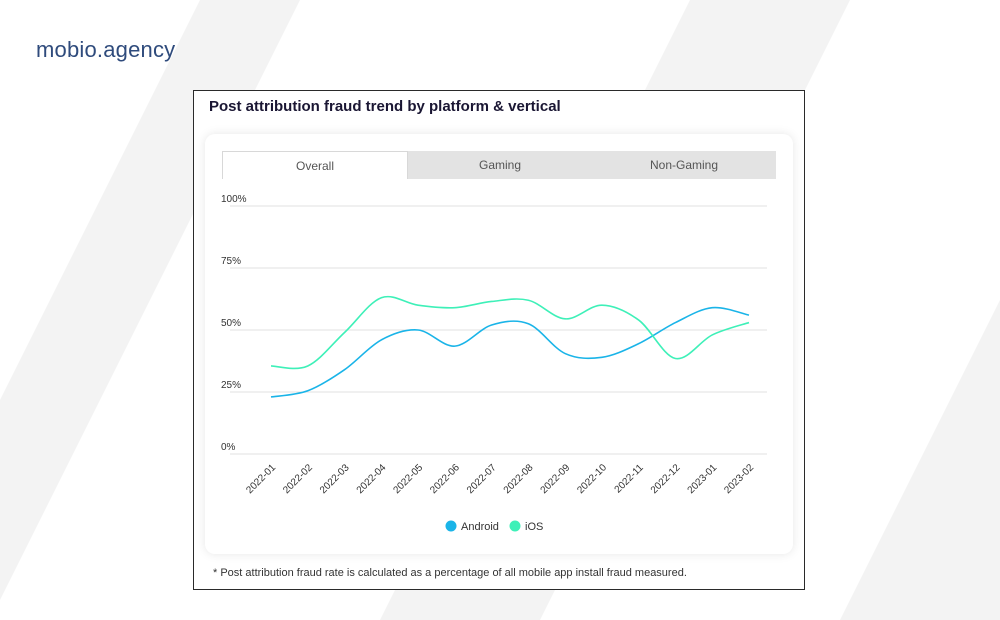 The height and width of the screenshot is (620, 1000). I want to click on tab-gaming: Gaming, so click(500, 165).